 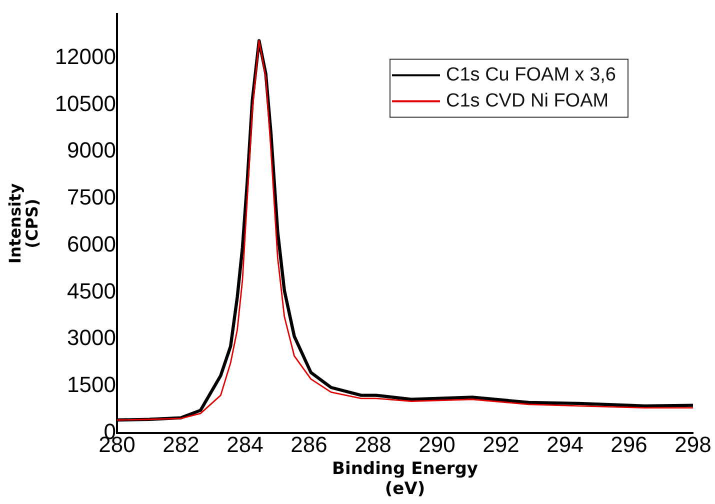 What do you see at coordinates (527, 101) in the screenshot?
I see `legend-label: C1s CVD Ni FOAM` at bounding box center [527, 101].